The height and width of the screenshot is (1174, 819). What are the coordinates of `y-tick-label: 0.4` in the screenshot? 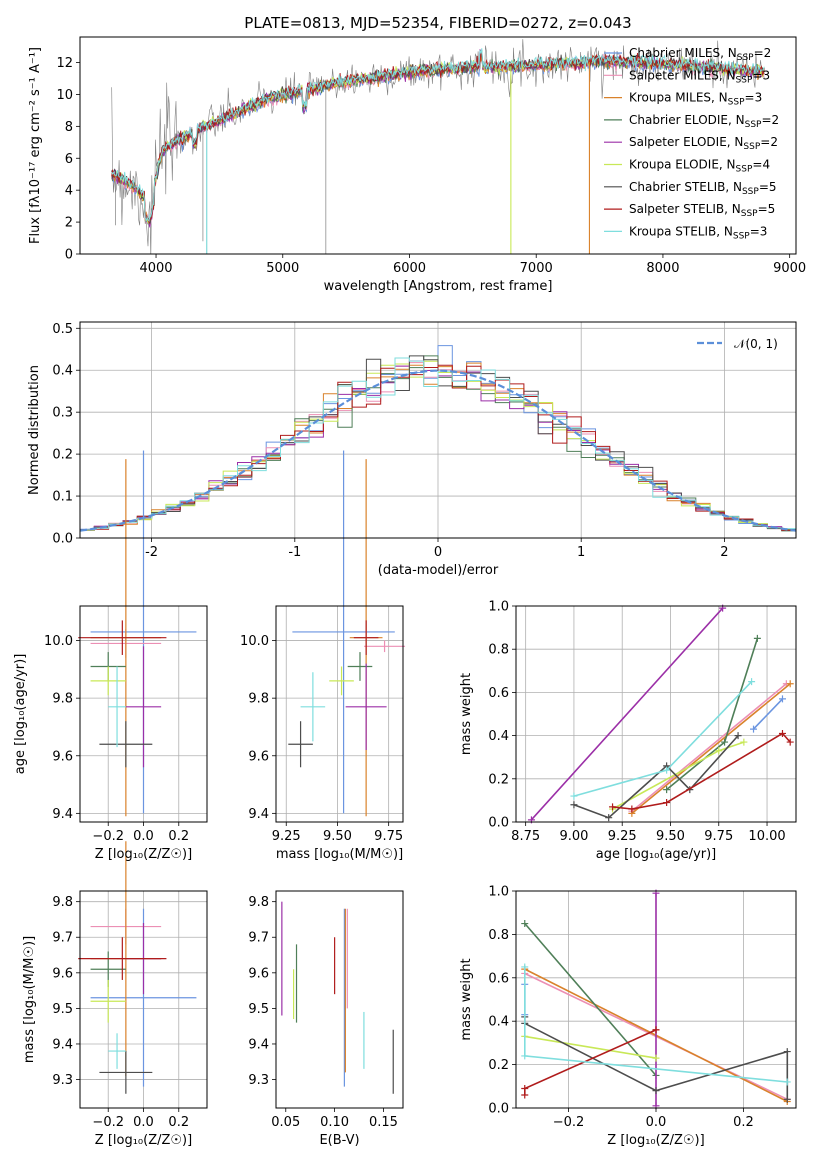 It's located at (498, 736).